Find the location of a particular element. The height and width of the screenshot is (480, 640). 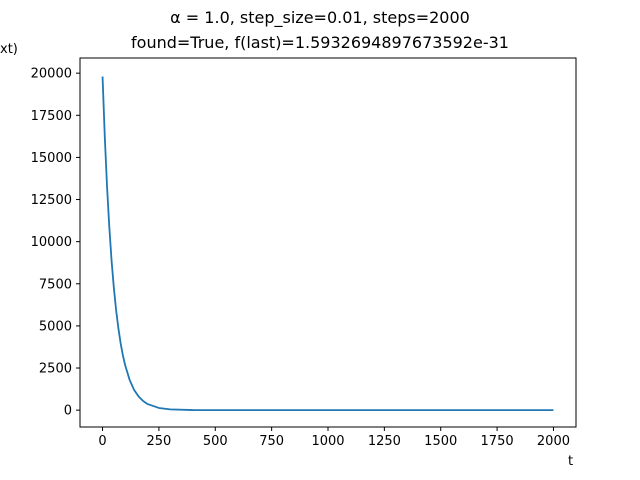

y-tick-label: 15000 is located at coordinates (51, 158).